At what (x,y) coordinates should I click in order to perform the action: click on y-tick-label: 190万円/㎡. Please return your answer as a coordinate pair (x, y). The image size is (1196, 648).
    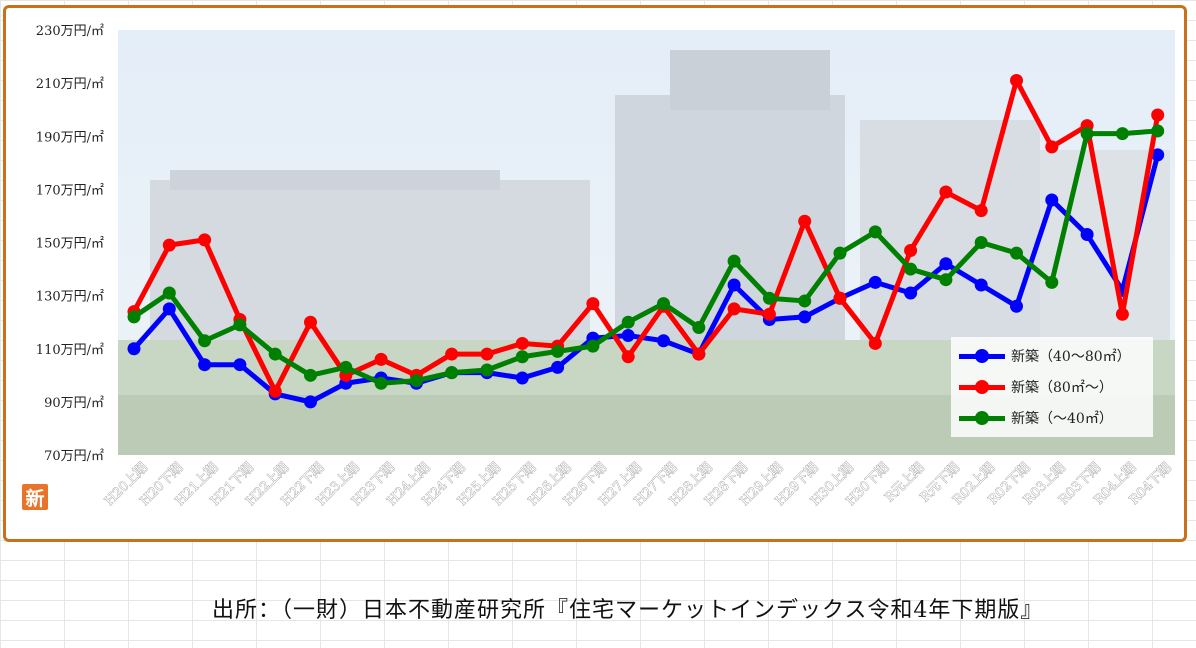
    Looking at the image, I should click on (70, 137).